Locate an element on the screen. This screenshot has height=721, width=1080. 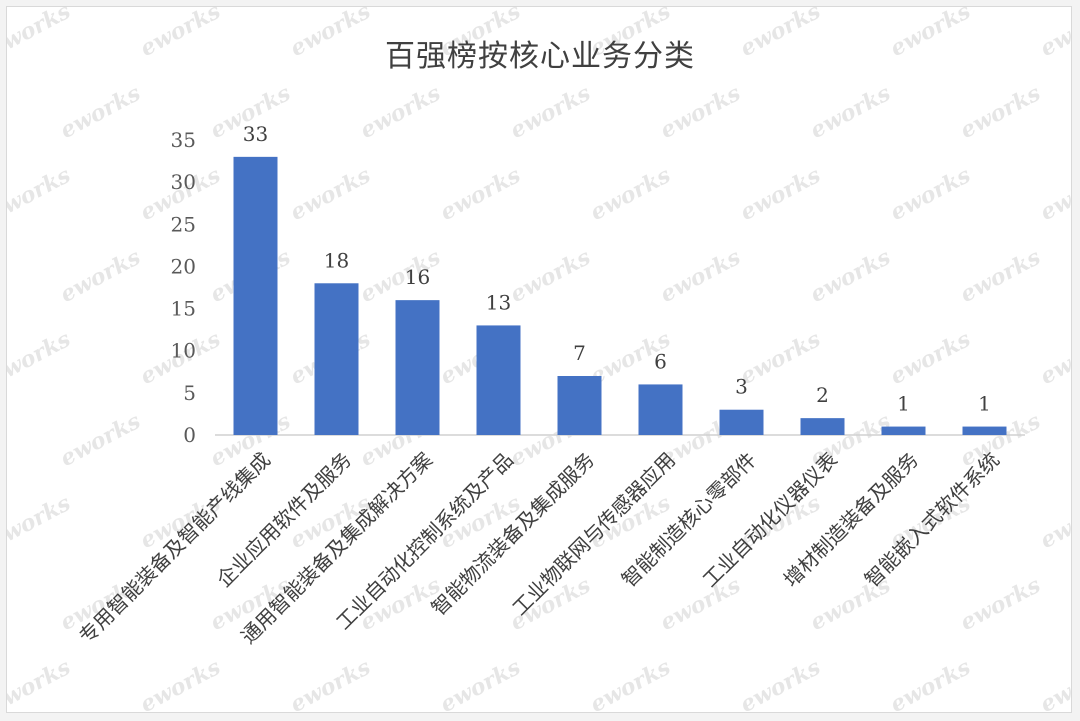
y-tick-label: 5 is located at coordinates (189, 393).